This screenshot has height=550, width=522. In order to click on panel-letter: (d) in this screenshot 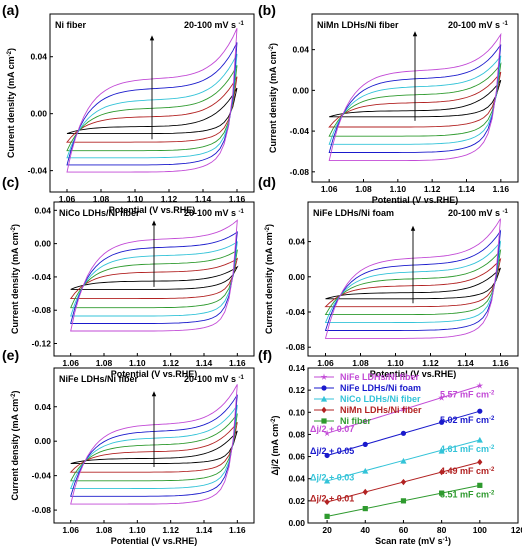, I will do `click(267, 182)`.